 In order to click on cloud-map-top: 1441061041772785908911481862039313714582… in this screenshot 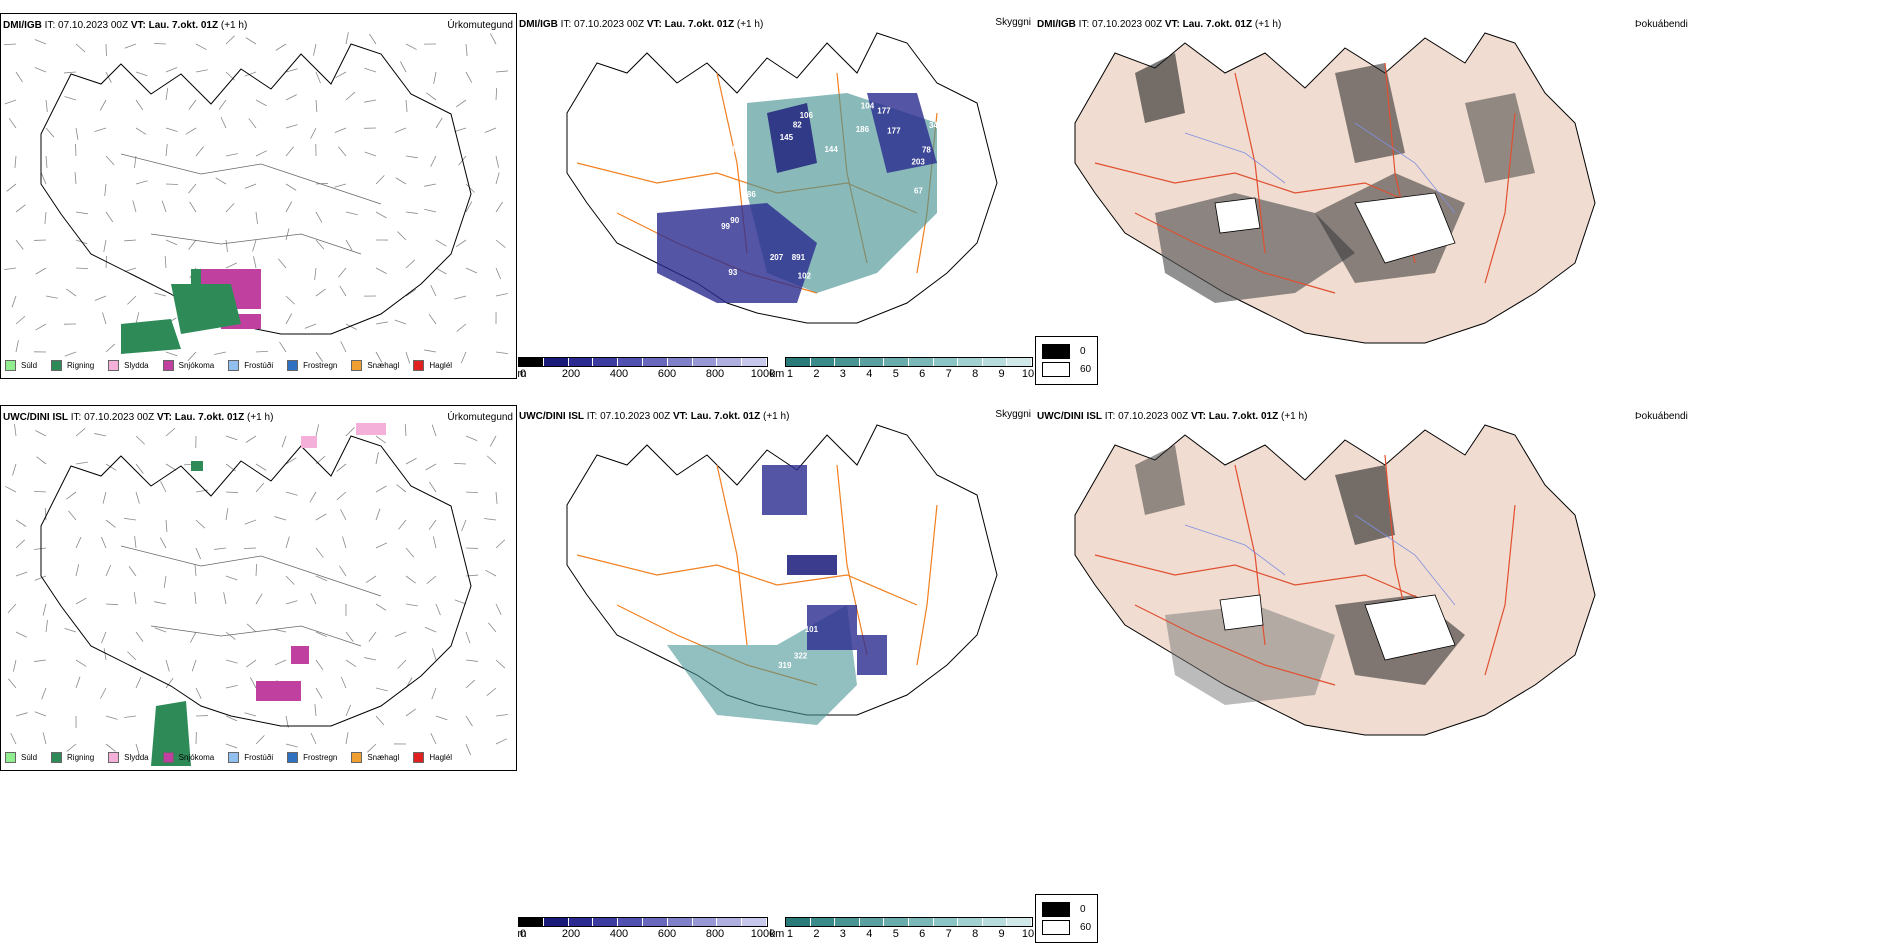, I will do `click(782, 178)`.